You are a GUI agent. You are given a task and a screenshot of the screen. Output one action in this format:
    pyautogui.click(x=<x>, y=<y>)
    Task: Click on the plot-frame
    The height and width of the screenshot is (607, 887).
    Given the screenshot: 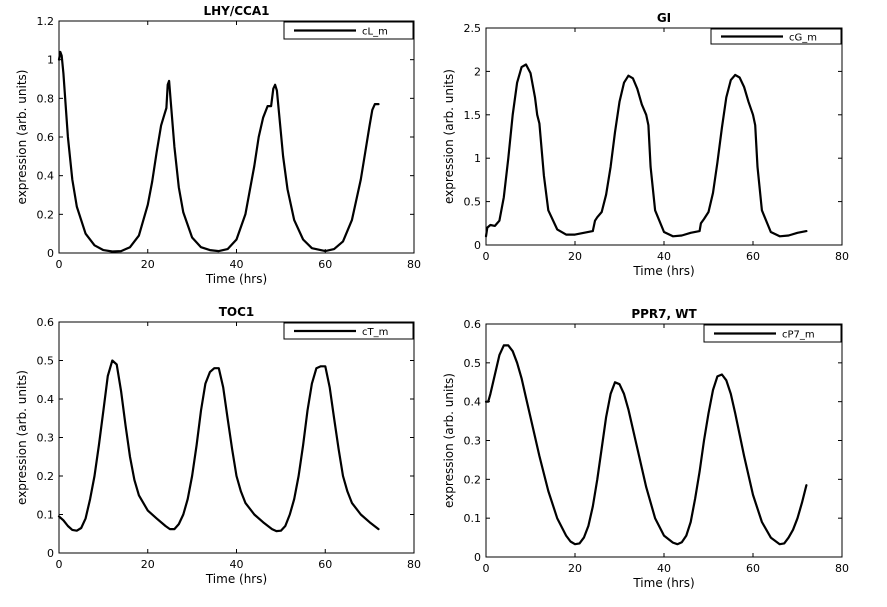 What is the action you would take?
    pyautogui.click(x=664, y=136)
    